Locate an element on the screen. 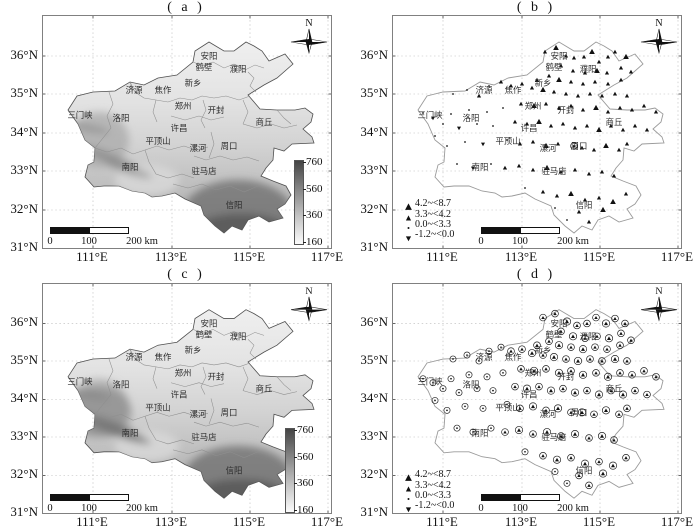  colorbar-tick is located at coordinates (295, 484).